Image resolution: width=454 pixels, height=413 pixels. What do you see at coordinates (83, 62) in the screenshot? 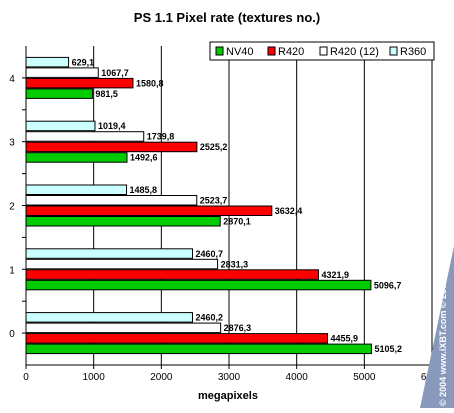
I see `data-label: 629,1` at bounding box center [83, 62].